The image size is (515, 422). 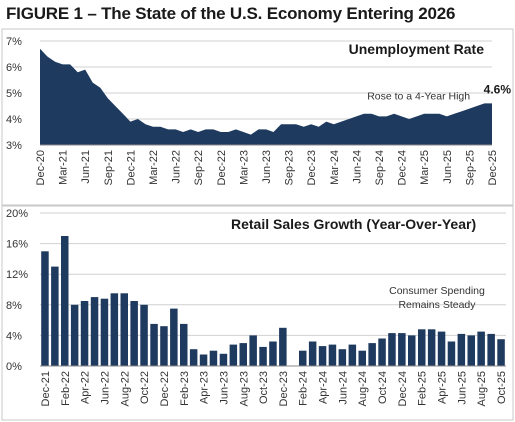 What do you see at coordinates (264, 387) in the screenshot?
I see `retail-x-tick: Oct-23` at bounding box center [264, 387].